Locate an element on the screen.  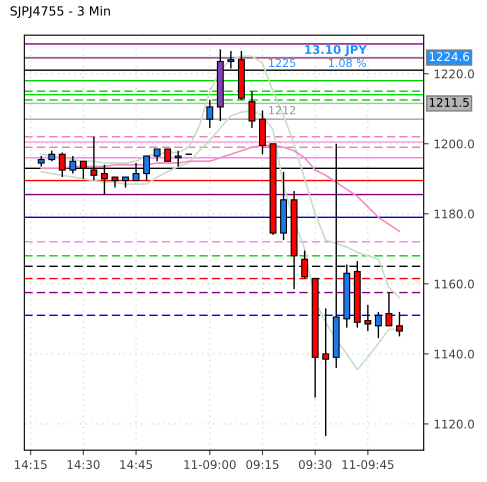
annotation: 1225 is located at coordinates (282, 63).